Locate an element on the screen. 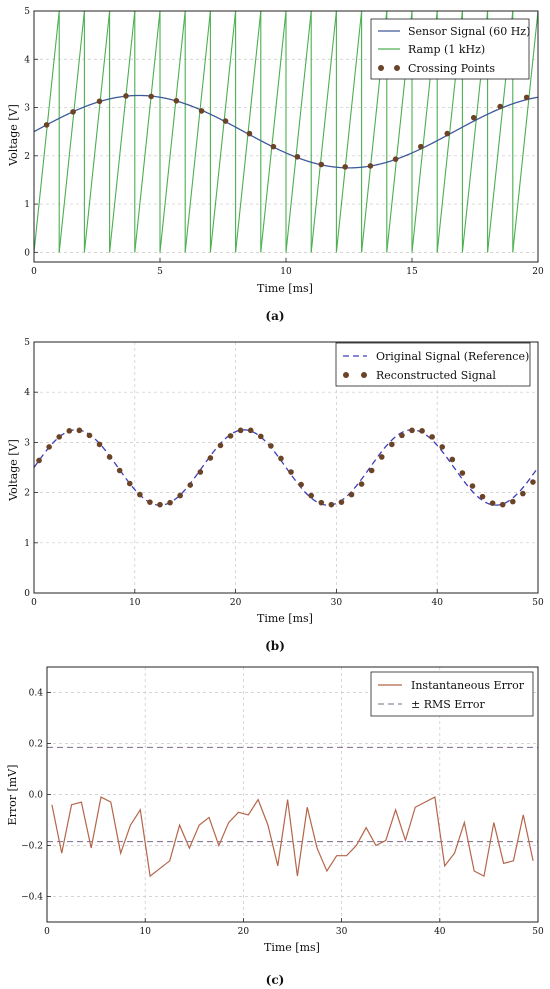 The width and height of the screenshot is (550, 989). legend-label-ramp: Ramp (1 kHz) is located at coordinates (446, 49).